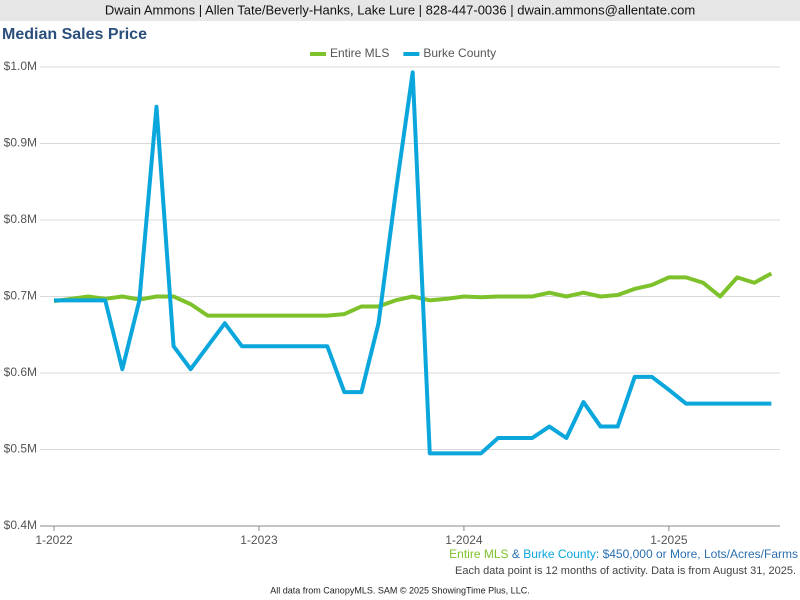 This screenshot has height=600, width=800. I want to click on y-tick-label: $0.9M, so click(20, 143).